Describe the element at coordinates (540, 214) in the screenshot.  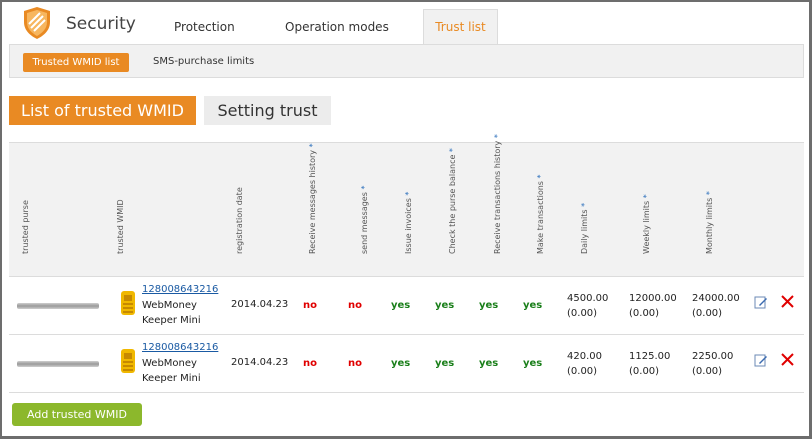
I see `col-make-transactions: Make transactions *` at that location.